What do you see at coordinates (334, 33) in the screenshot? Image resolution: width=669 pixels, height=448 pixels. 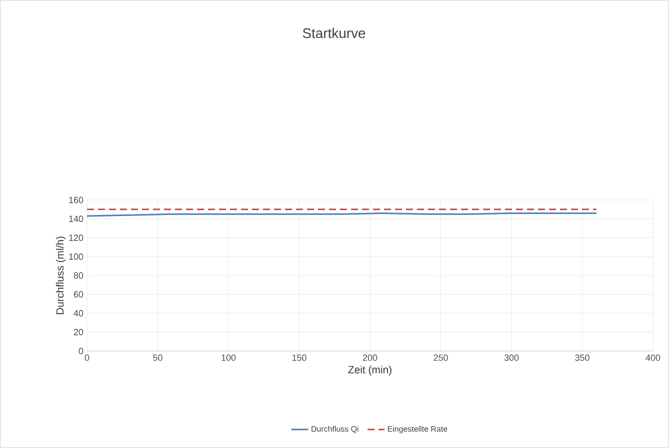 I see `chart-title: Startkurve` at bounding box center [334, 33].